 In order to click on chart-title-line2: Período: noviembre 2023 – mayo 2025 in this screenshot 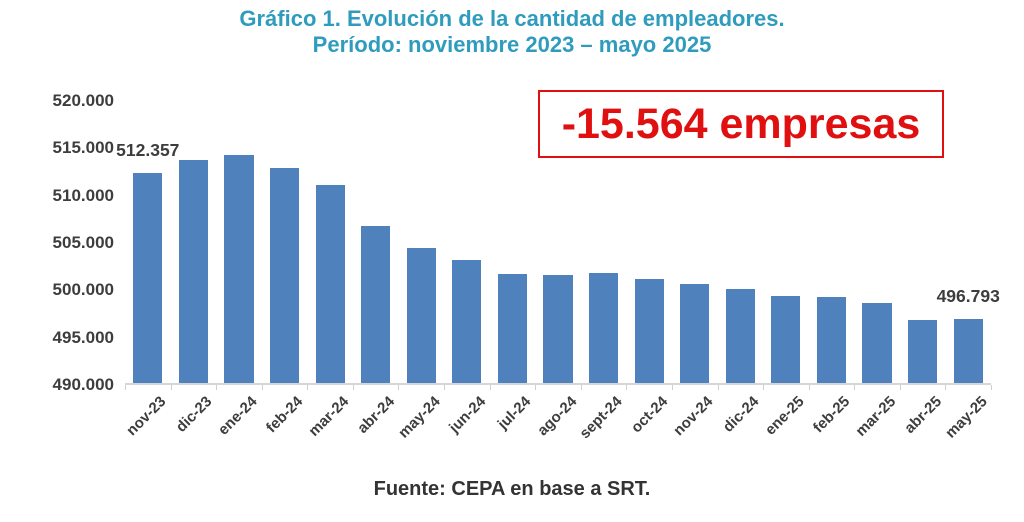, I will do `click(512, 44)`.